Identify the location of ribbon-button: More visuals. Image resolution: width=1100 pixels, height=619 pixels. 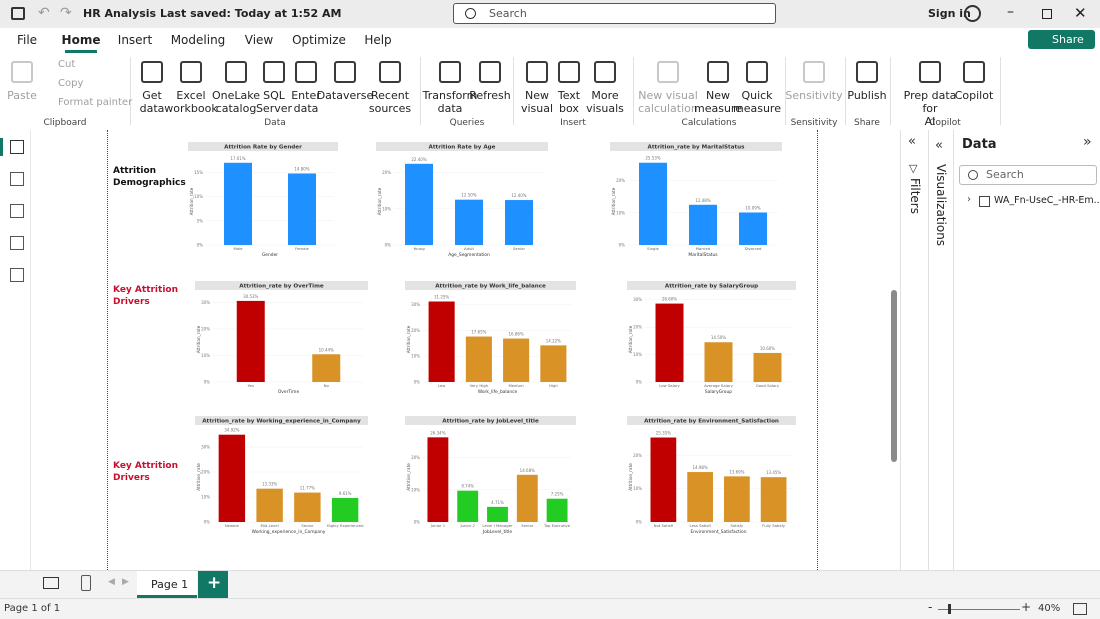
(605, 88).